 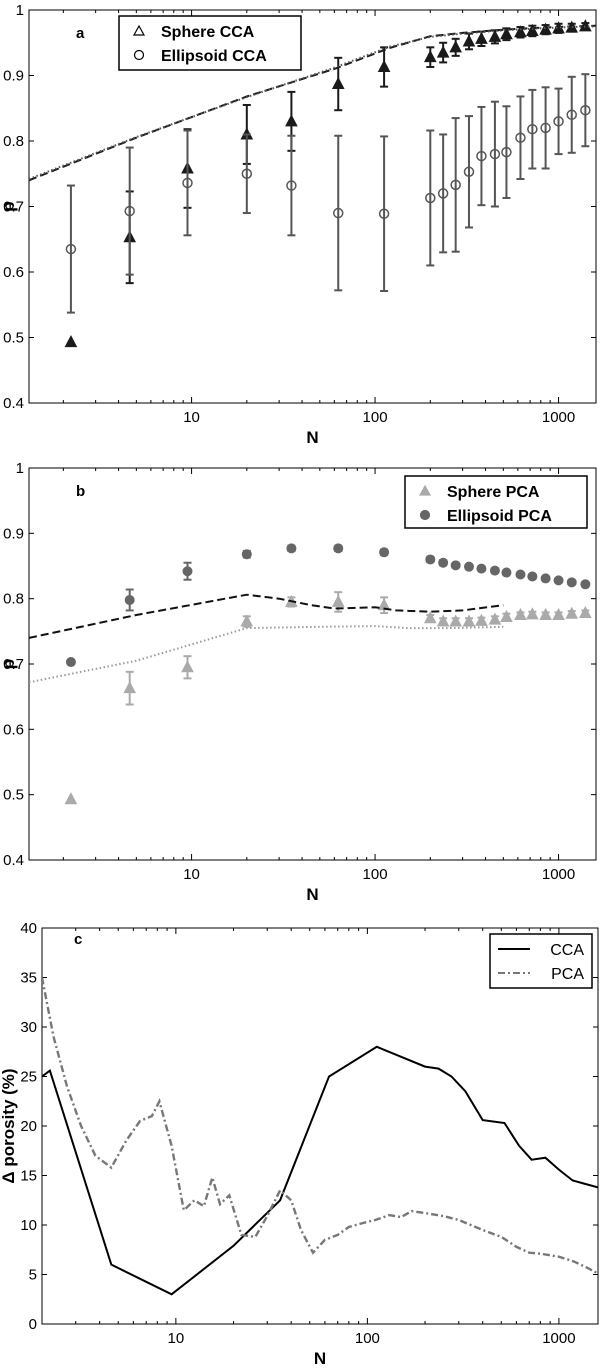 What do you see at coordinates (28, 1077) in the screenshot?
I see `y-tick-label: 25` at bounding box center [28, 1077].